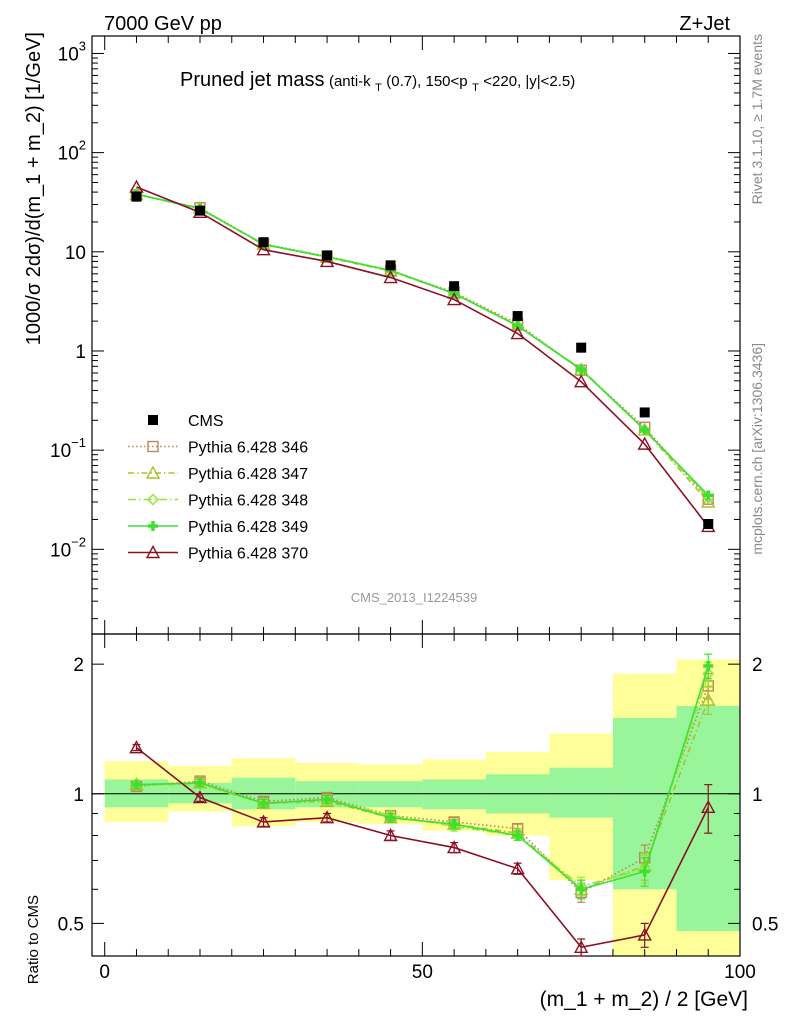  I want to click on y-axis-label-main: 1000/σ 2dσ)/d(m_1 + m_2) [1/GeV], so click(34, 188).